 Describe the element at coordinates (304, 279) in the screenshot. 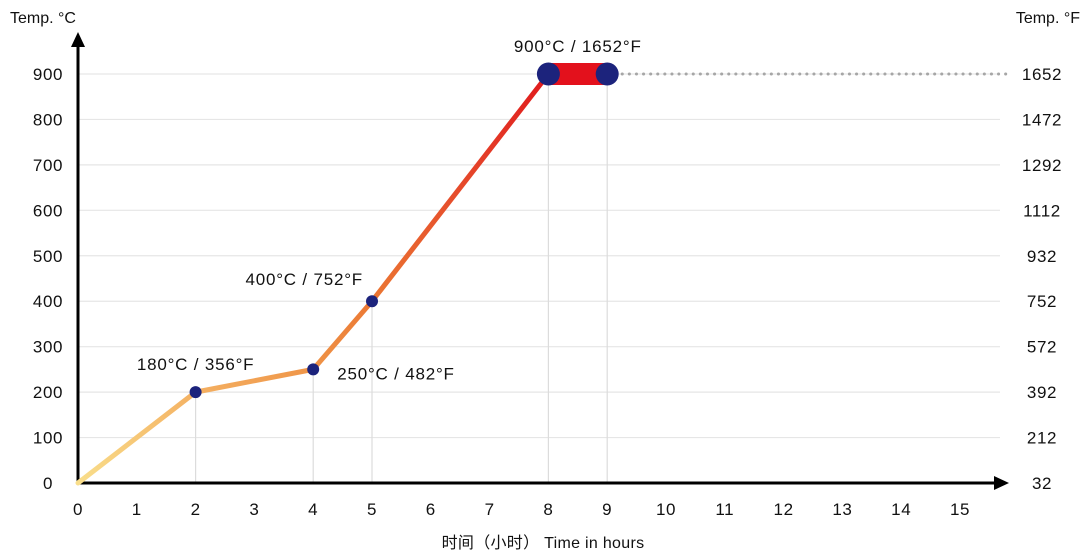

I see `data-label: 400°C / 752°F` at that location.